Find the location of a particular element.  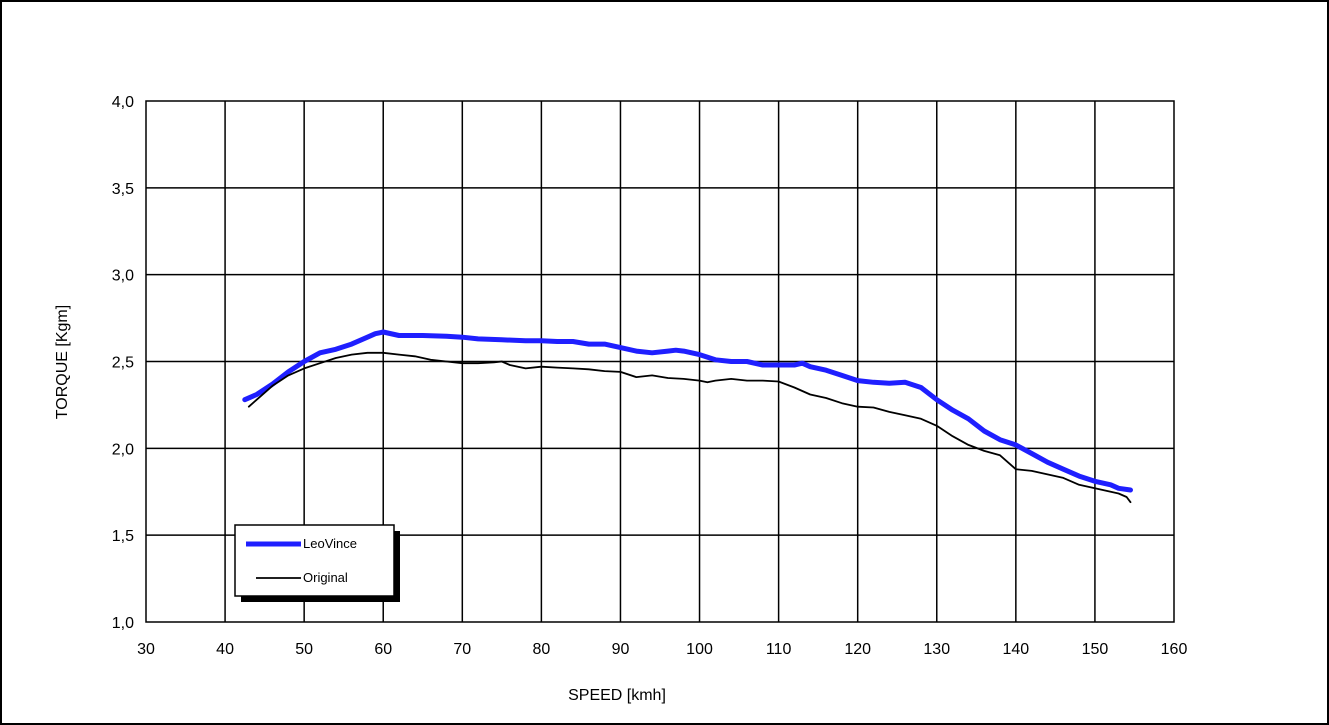

y-tick-label: 1,0 is located at coordinates (123, 623).